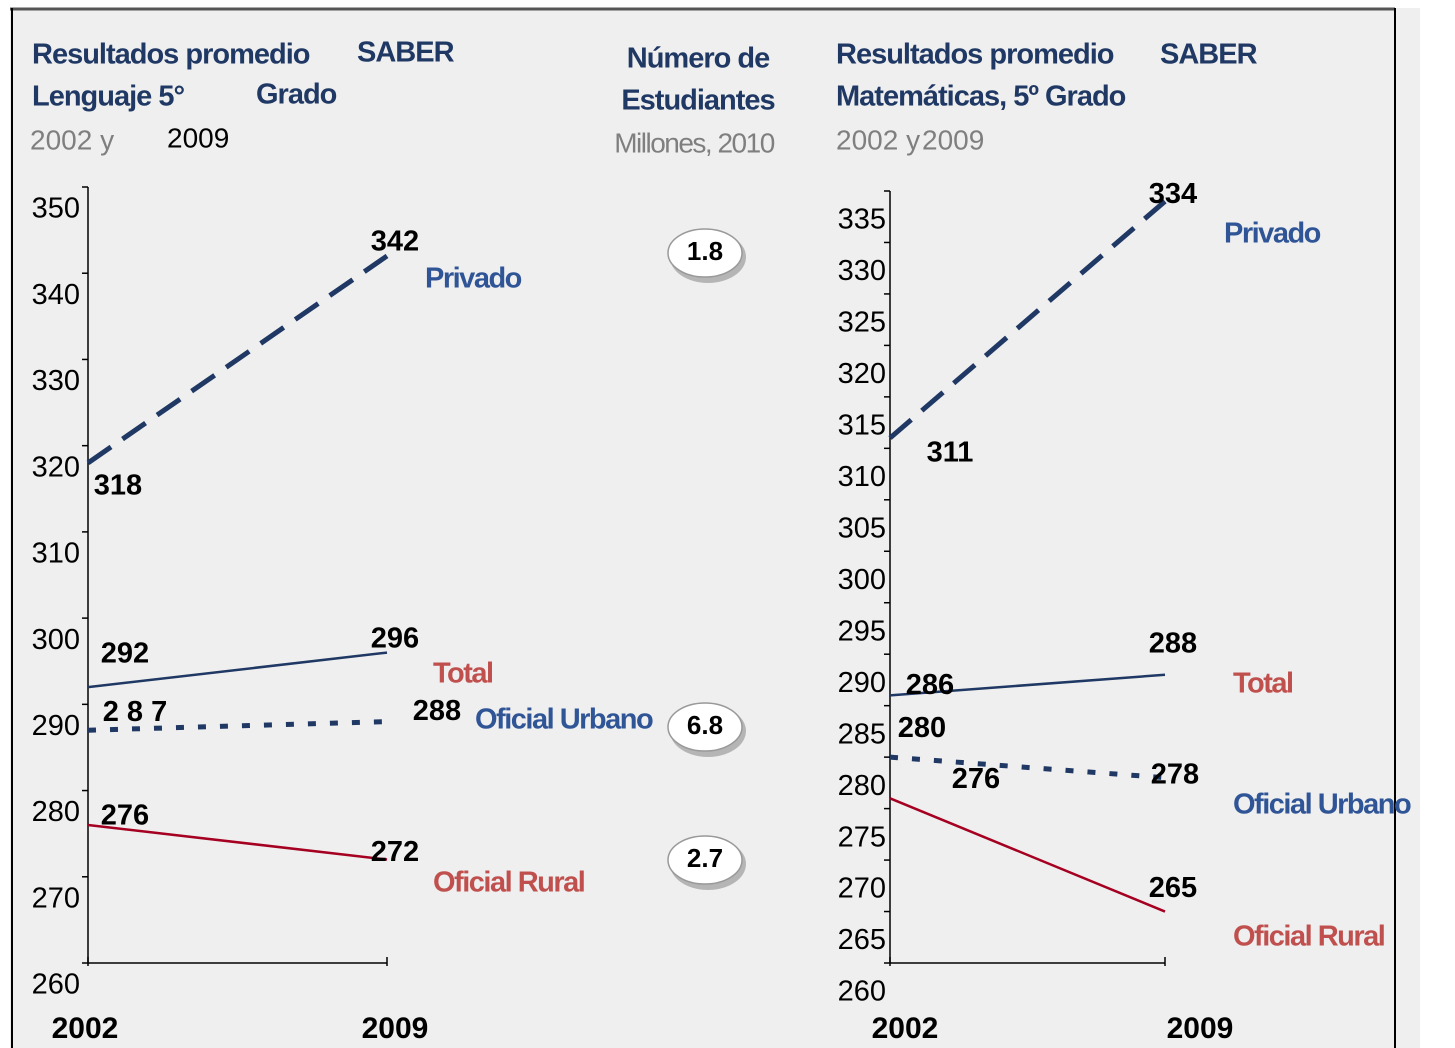 This screenshot has height=1048, width=1455. What do you see at coordinates (862, 631) in the screenshot?
I see `y-tick-label: 295` at bounding box center [862, 631].